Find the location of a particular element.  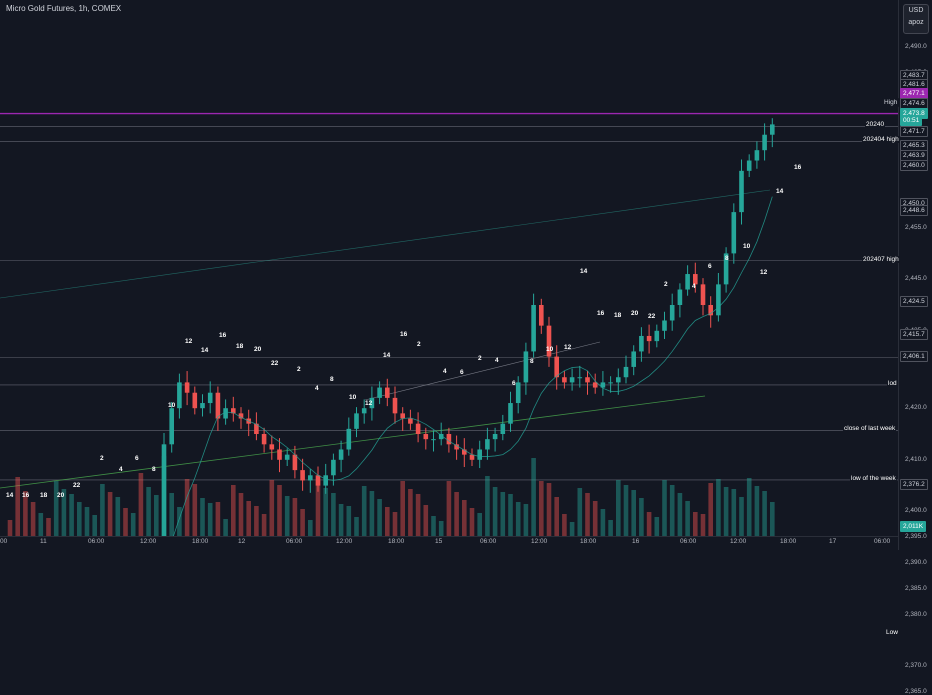

hour-annotation: 10 is located at coordinates (353, 397).